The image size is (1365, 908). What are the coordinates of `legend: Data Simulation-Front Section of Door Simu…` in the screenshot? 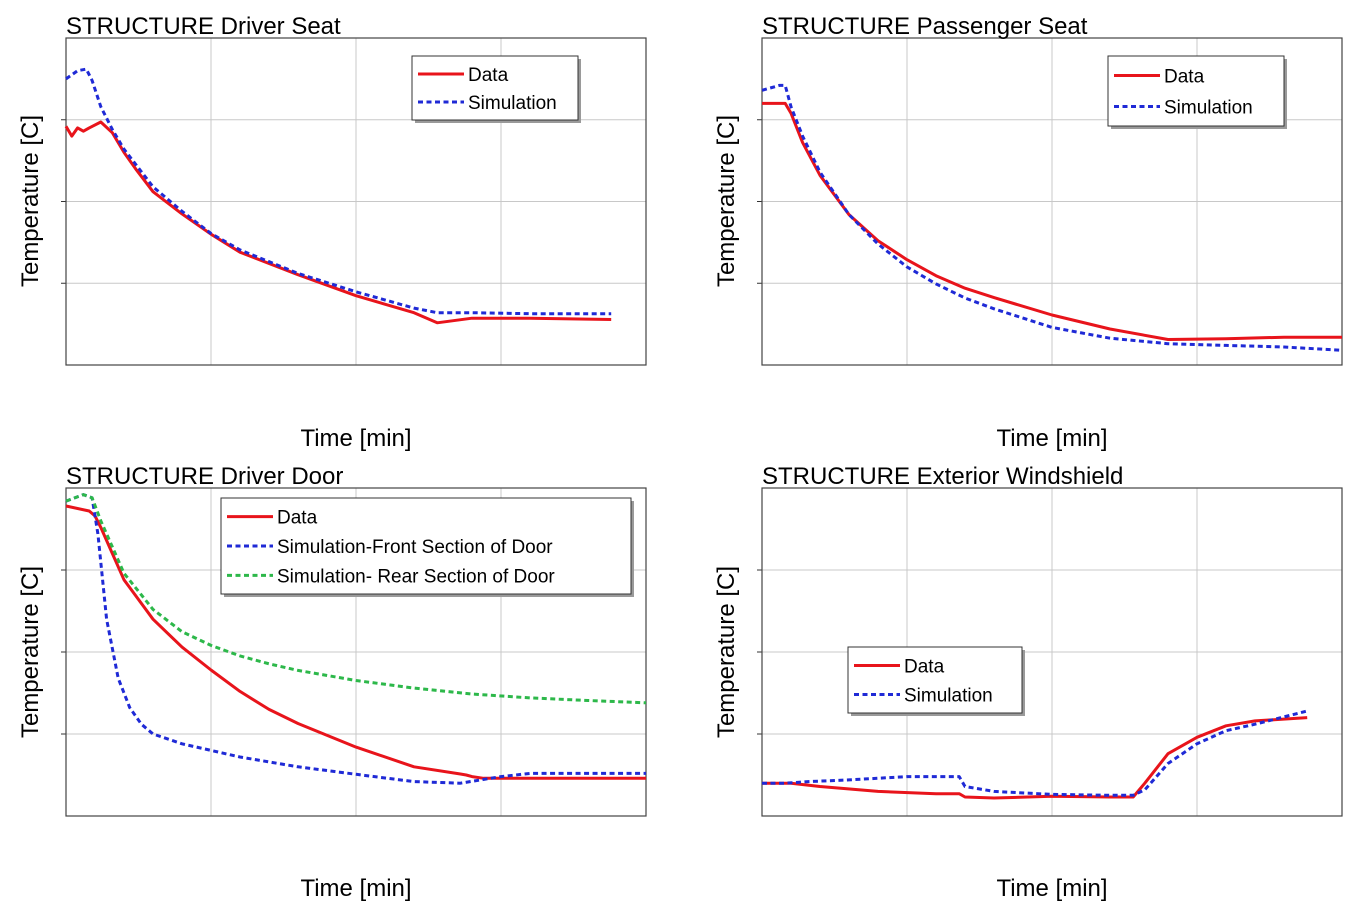 It's located at (427, 547).